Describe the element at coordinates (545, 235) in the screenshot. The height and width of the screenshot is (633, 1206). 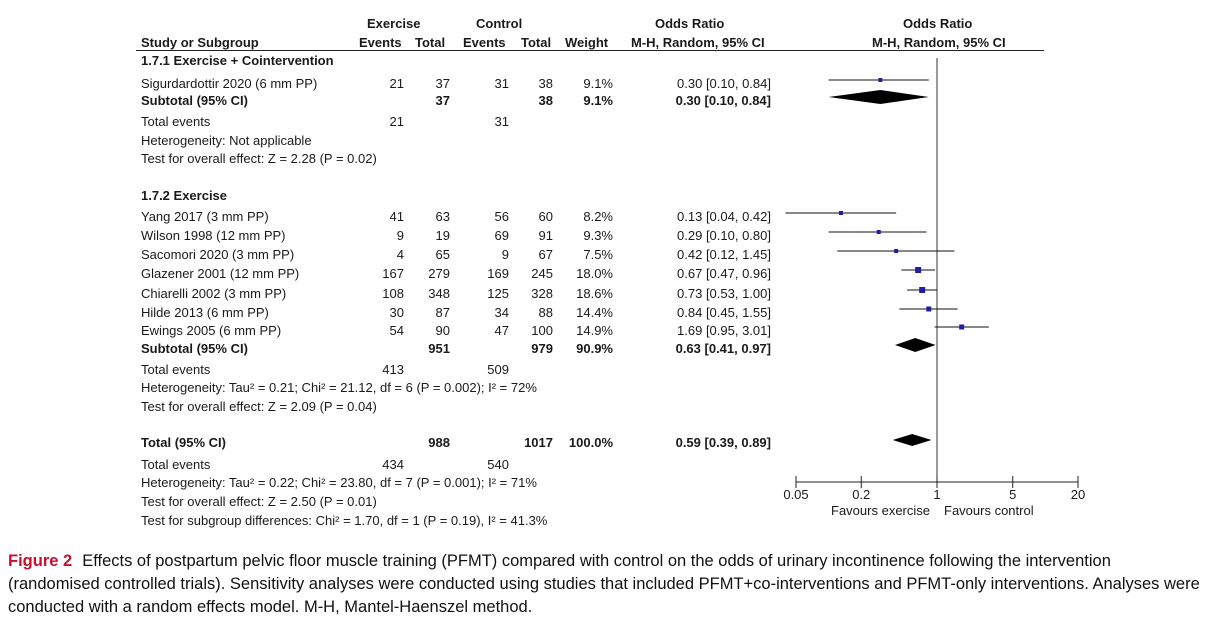
I see `study-row-2-n2: 91` at that location.